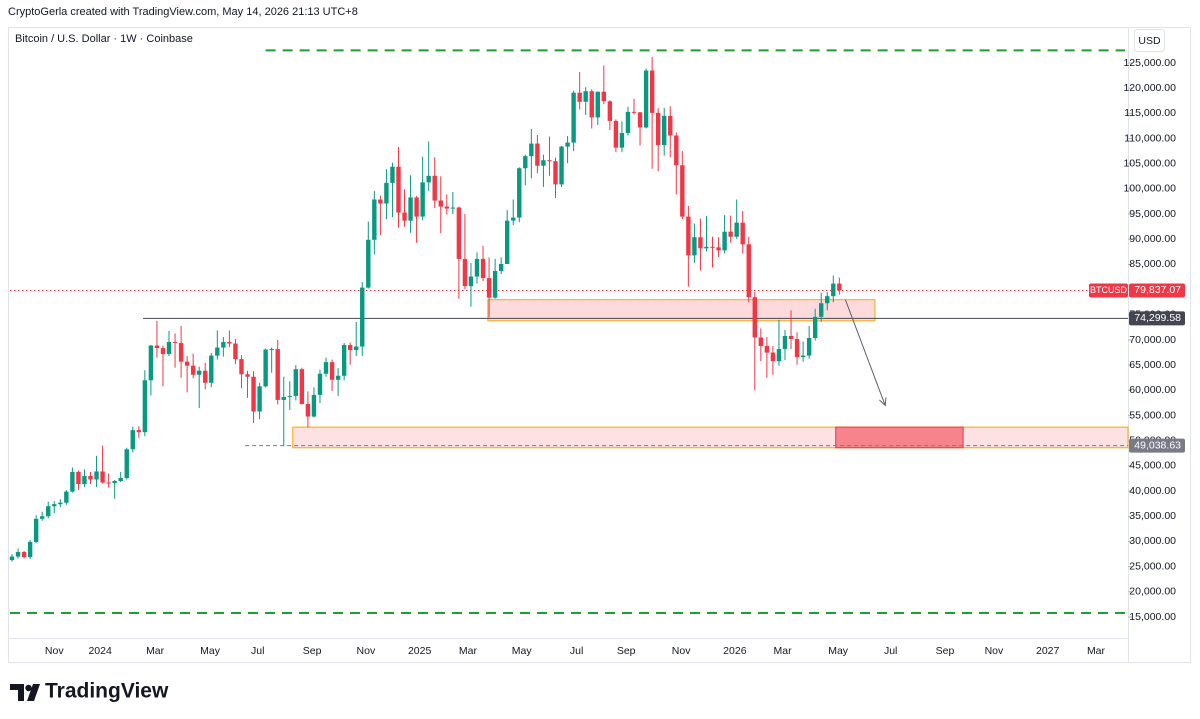 The width and height of the screenshot is (1200, 719). Describe the element at coordinates (1152, 415) in the screenshot. I see `y-tick-label: 55,000.00` at that location.